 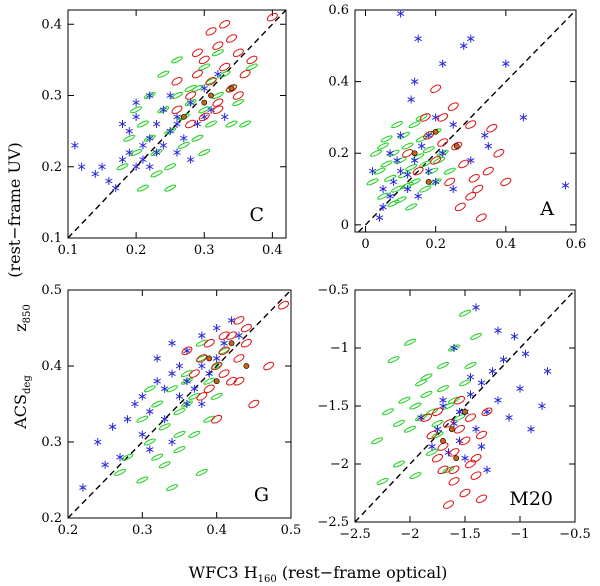 I want to click on x-tick-label: −2, so click(x=409, y=534).